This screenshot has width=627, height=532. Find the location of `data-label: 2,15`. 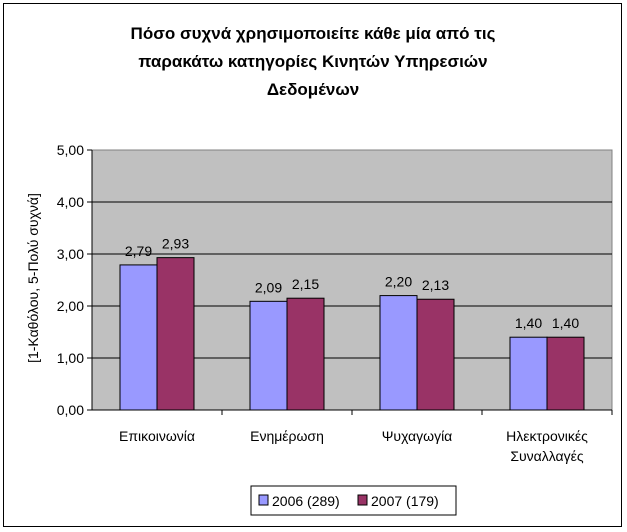

data-label: 2,15 is located at coordinates (305, 284).